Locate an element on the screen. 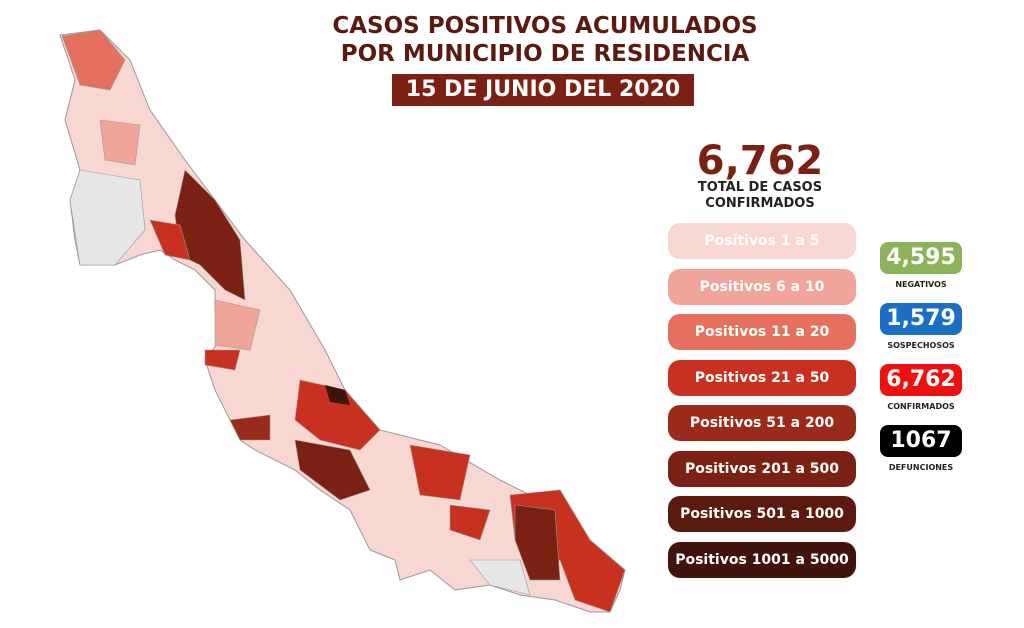 This screenshot has height=628, width=1024. total-cases: 6,762 is located at coordinates (760, 161).